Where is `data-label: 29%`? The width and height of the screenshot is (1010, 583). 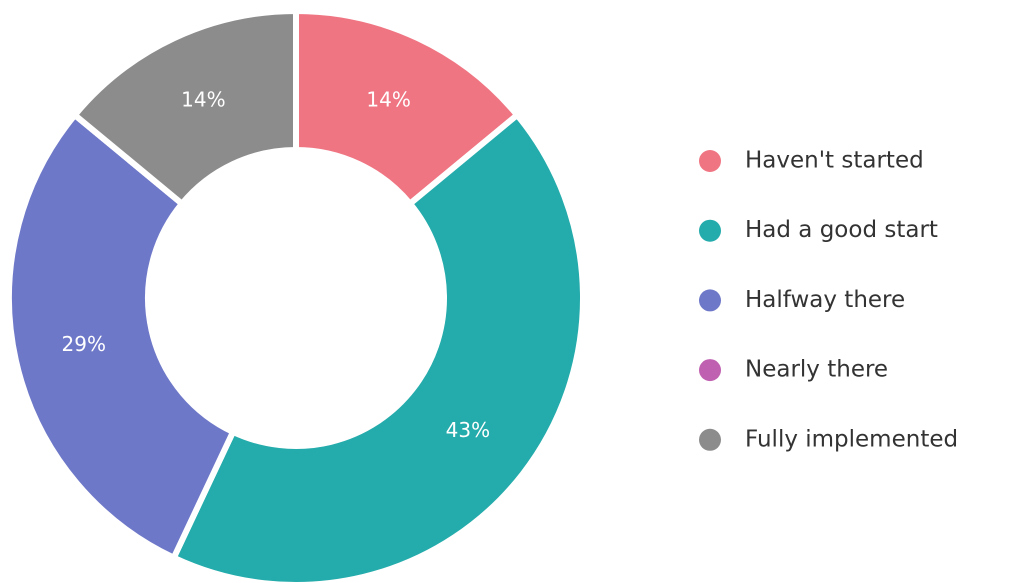
data-label: 29% is located at coordinates (84, 344).